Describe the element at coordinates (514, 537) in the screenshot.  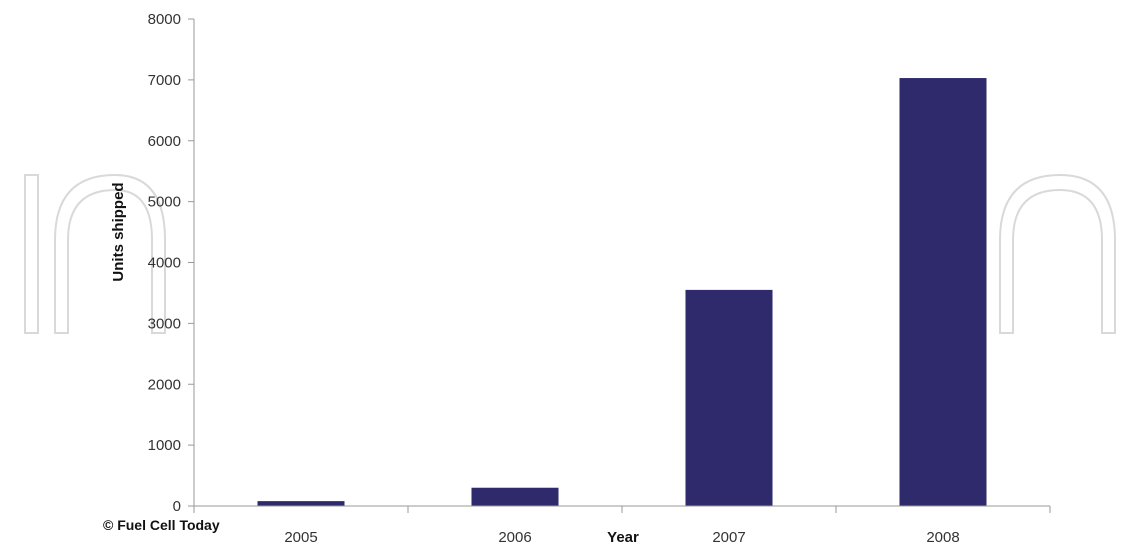
I see `x-tick-label: 2006` at that location.